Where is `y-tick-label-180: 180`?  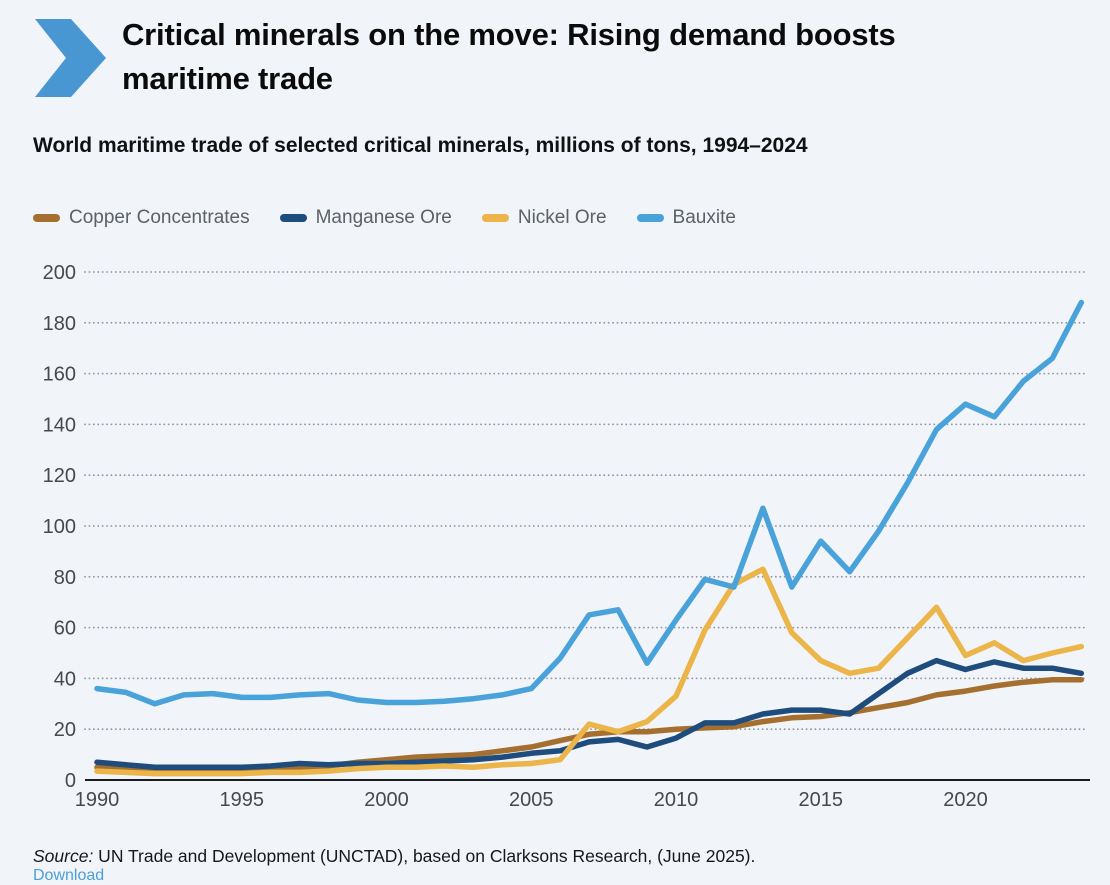
y-tick-label-180: 180 is located at coordinates (59, 324).